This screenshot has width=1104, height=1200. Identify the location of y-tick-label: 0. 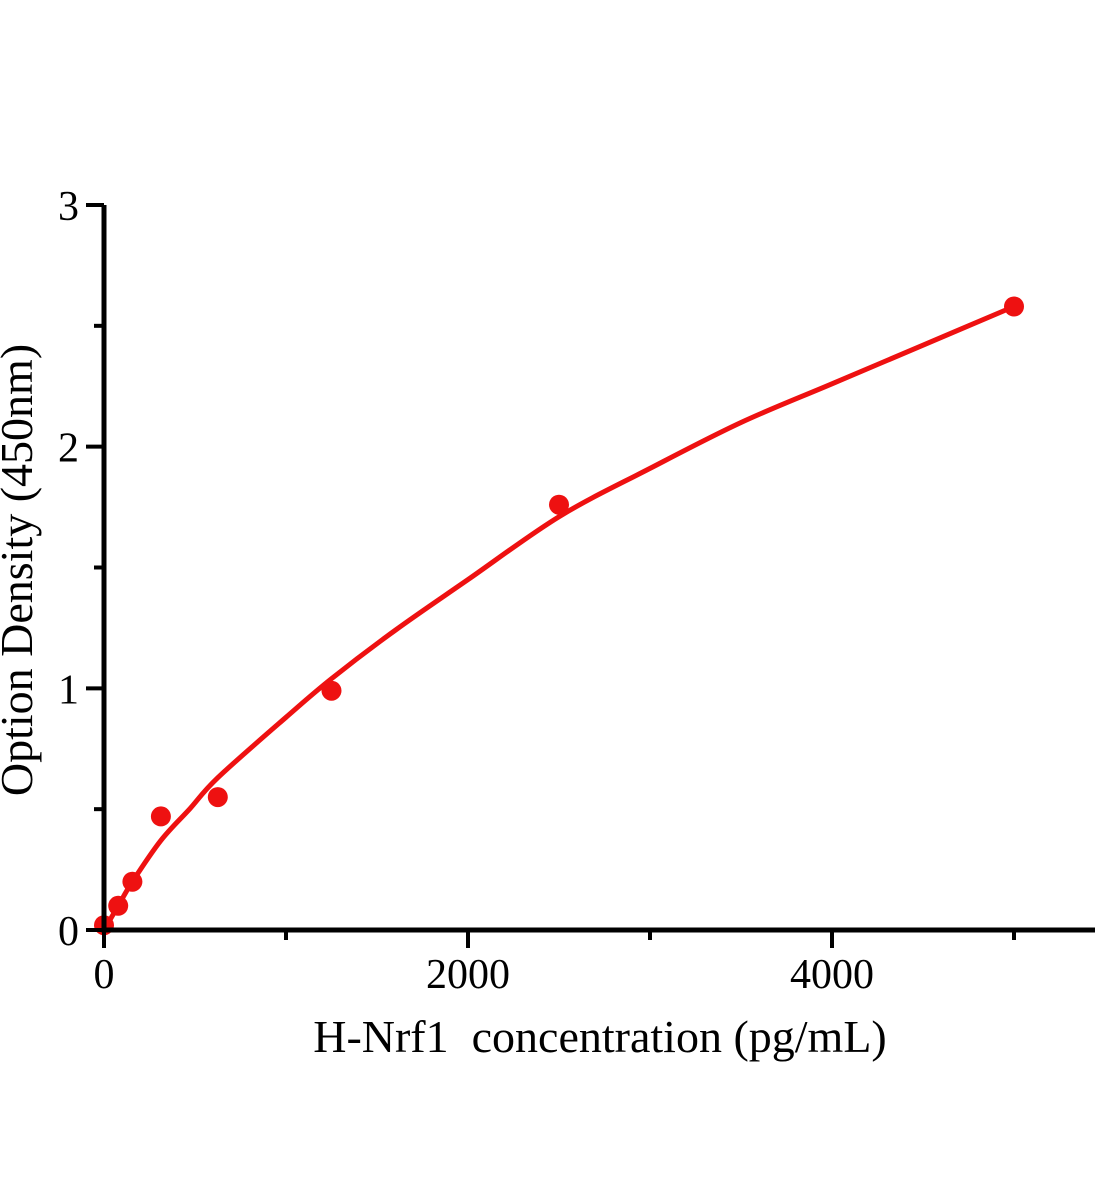
(68, 932).